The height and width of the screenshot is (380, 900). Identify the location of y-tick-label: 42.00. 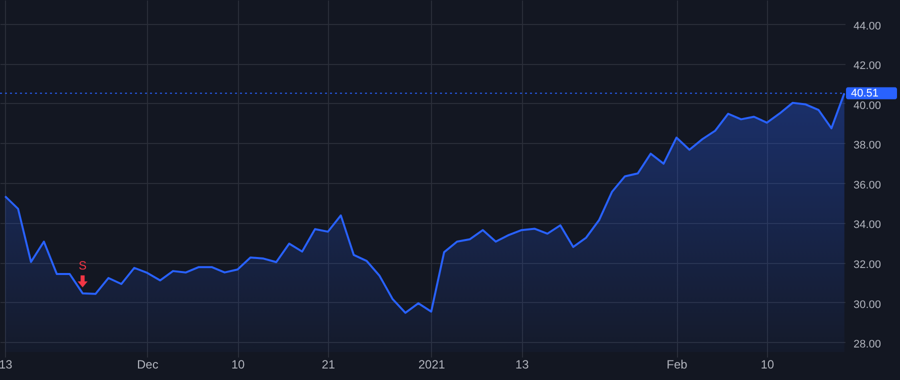
(868, 66).